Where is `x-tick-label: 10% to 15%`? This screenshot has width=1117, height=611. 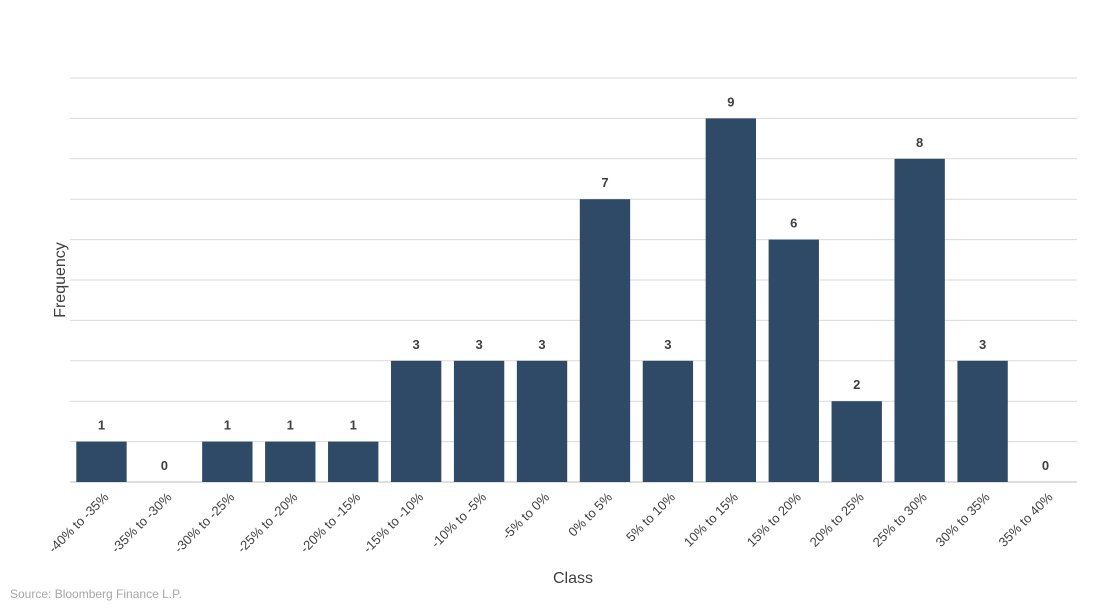 x-tick-label: 10% to 15% is located at coordinates (711, 519).